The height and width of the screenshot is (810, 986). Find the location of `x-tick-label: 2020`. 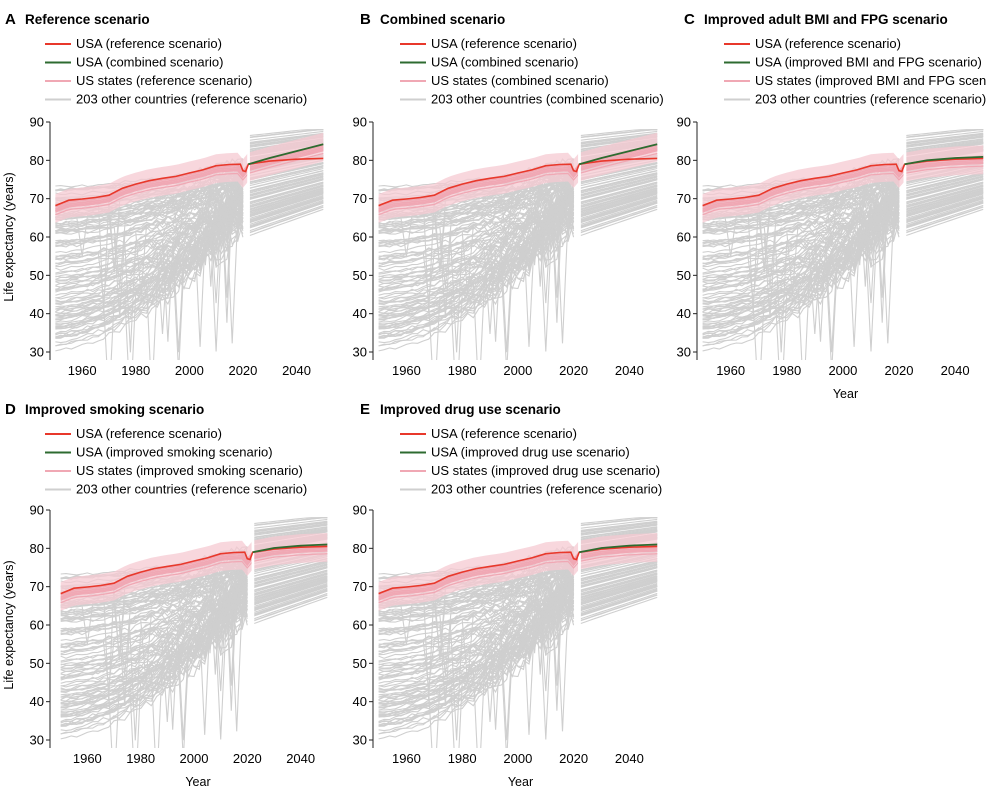

x-tick-label: 2020 is located at coordinates (573, 758).